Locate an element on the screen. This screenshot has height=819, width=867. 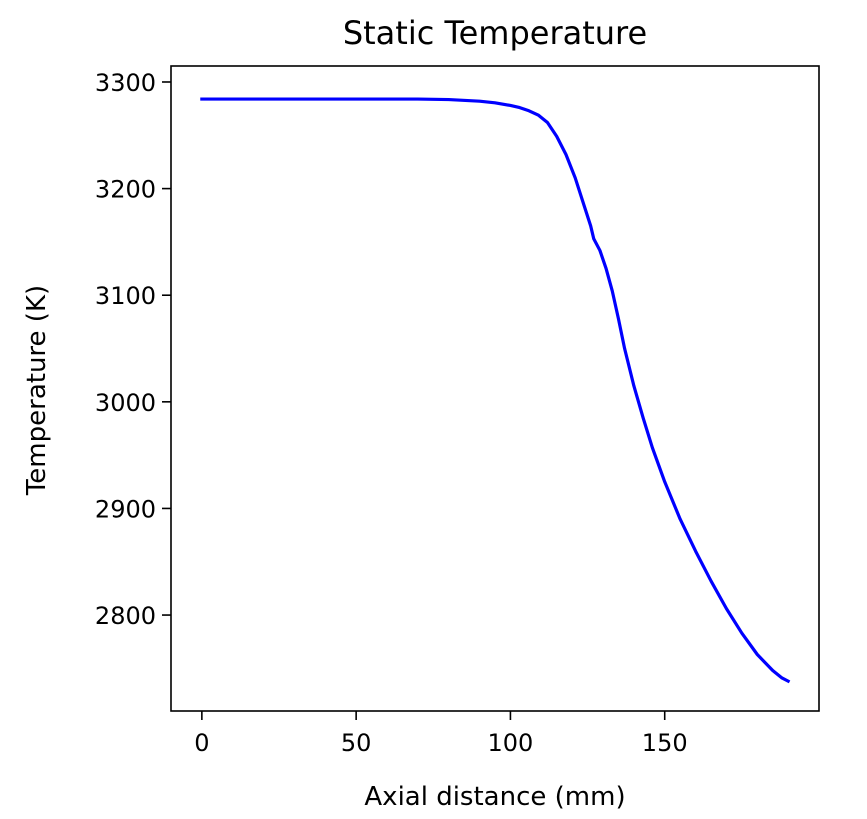
y-tick-label: 2800 is located at coordinates (125, 616).